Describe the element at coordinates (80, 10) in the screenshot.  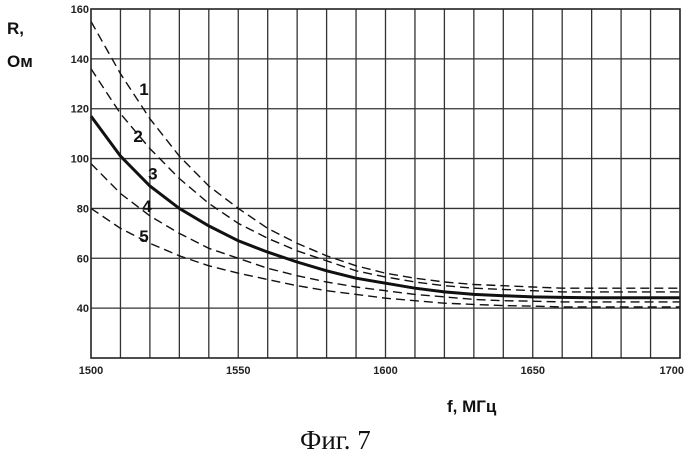
I see `y-tick-label: 160` at that location.